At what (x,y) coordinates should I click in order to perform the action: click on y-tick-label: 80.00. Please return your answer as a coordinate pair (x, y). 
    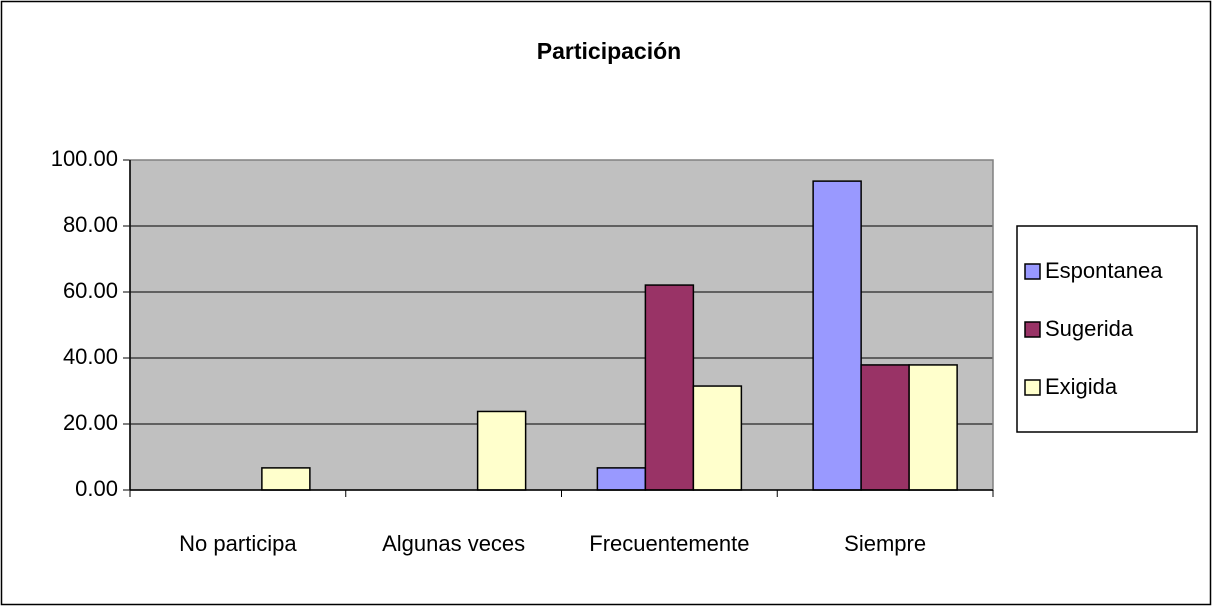
    Looking at the image, I should click on (90, 224).